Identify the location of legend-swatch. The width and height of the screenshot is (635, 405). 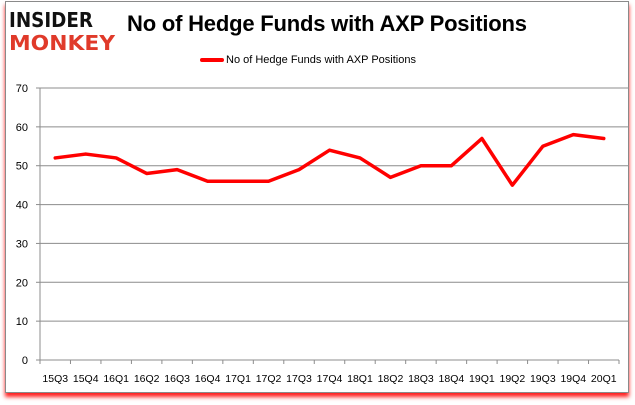
(212, 60).